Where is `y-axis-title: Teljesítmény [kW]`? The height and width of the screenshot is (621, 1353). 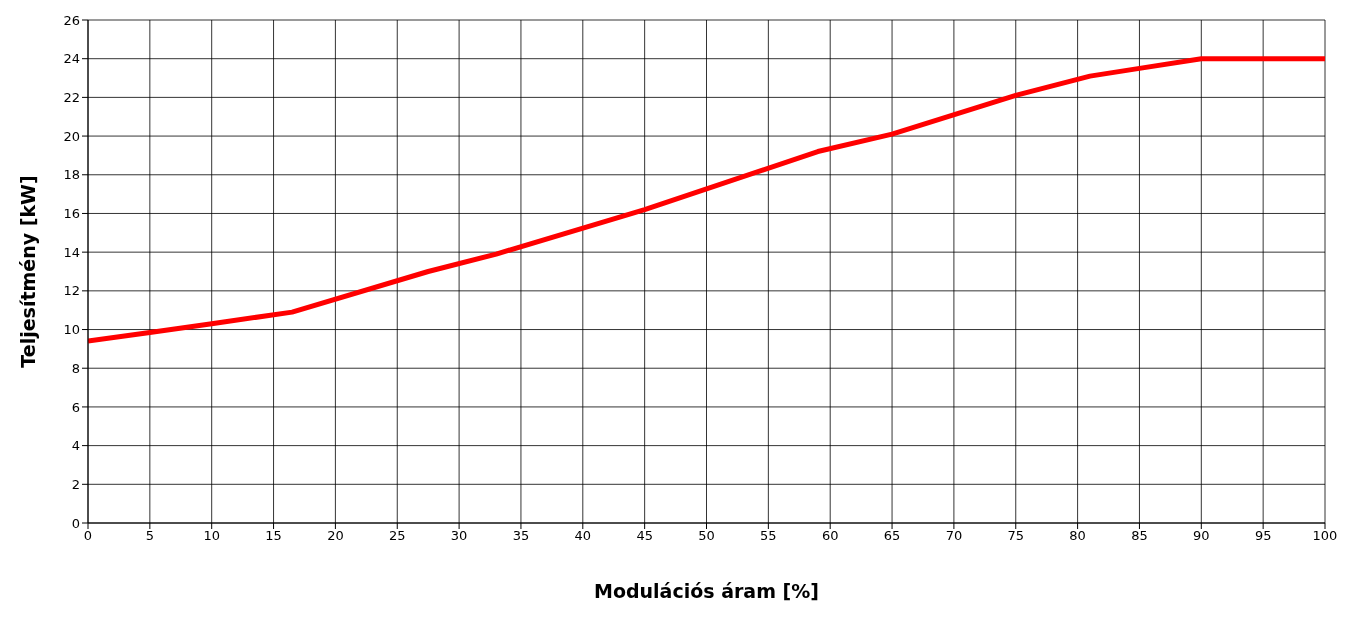
y-axis-title: Teljesítmény [kW] is located at coordinates (27, 271).